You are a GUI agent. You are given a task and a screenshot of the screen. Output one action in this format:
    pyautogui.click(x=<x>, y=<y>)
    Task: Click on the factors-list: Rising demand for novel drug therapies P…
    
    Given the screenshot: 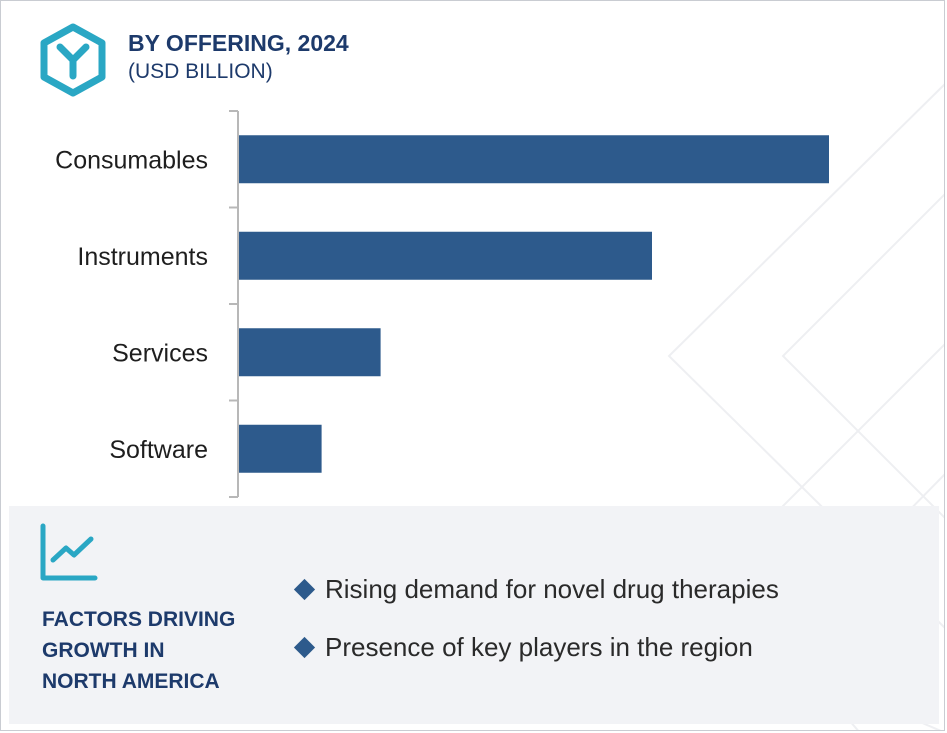 What is the action you would take?
    pyautogui.click(x=536, y=629)
    